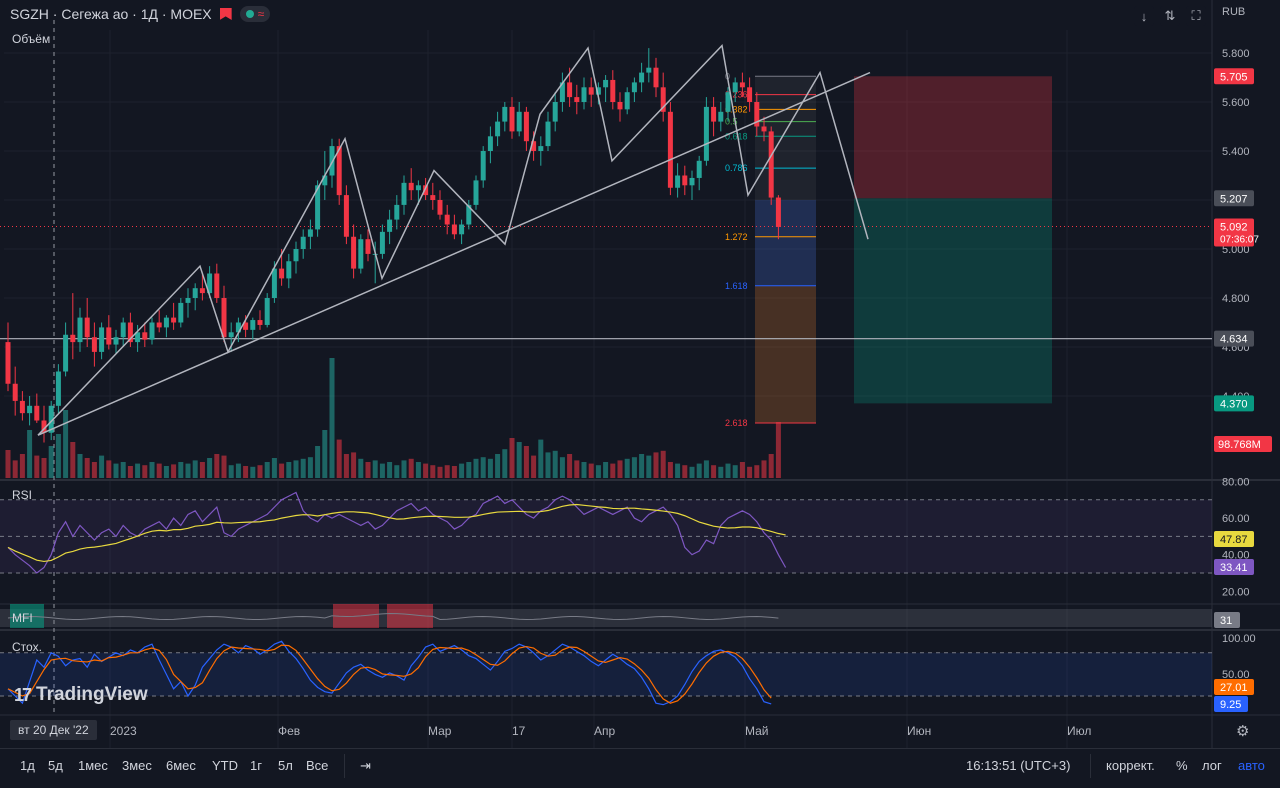 The height and width of the screenshot is (788, 1280). Describe the element at coordinates (1236, 556) in the screenshot. I see `rsi-tick-label: 40.00` at that location.